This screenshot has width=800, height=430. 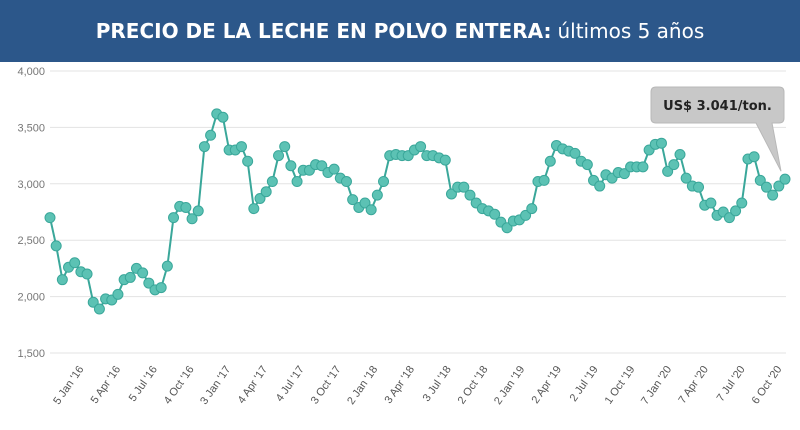 I want to click on chart-title-rest: últimos 5 años, so click(x=631, y=31).